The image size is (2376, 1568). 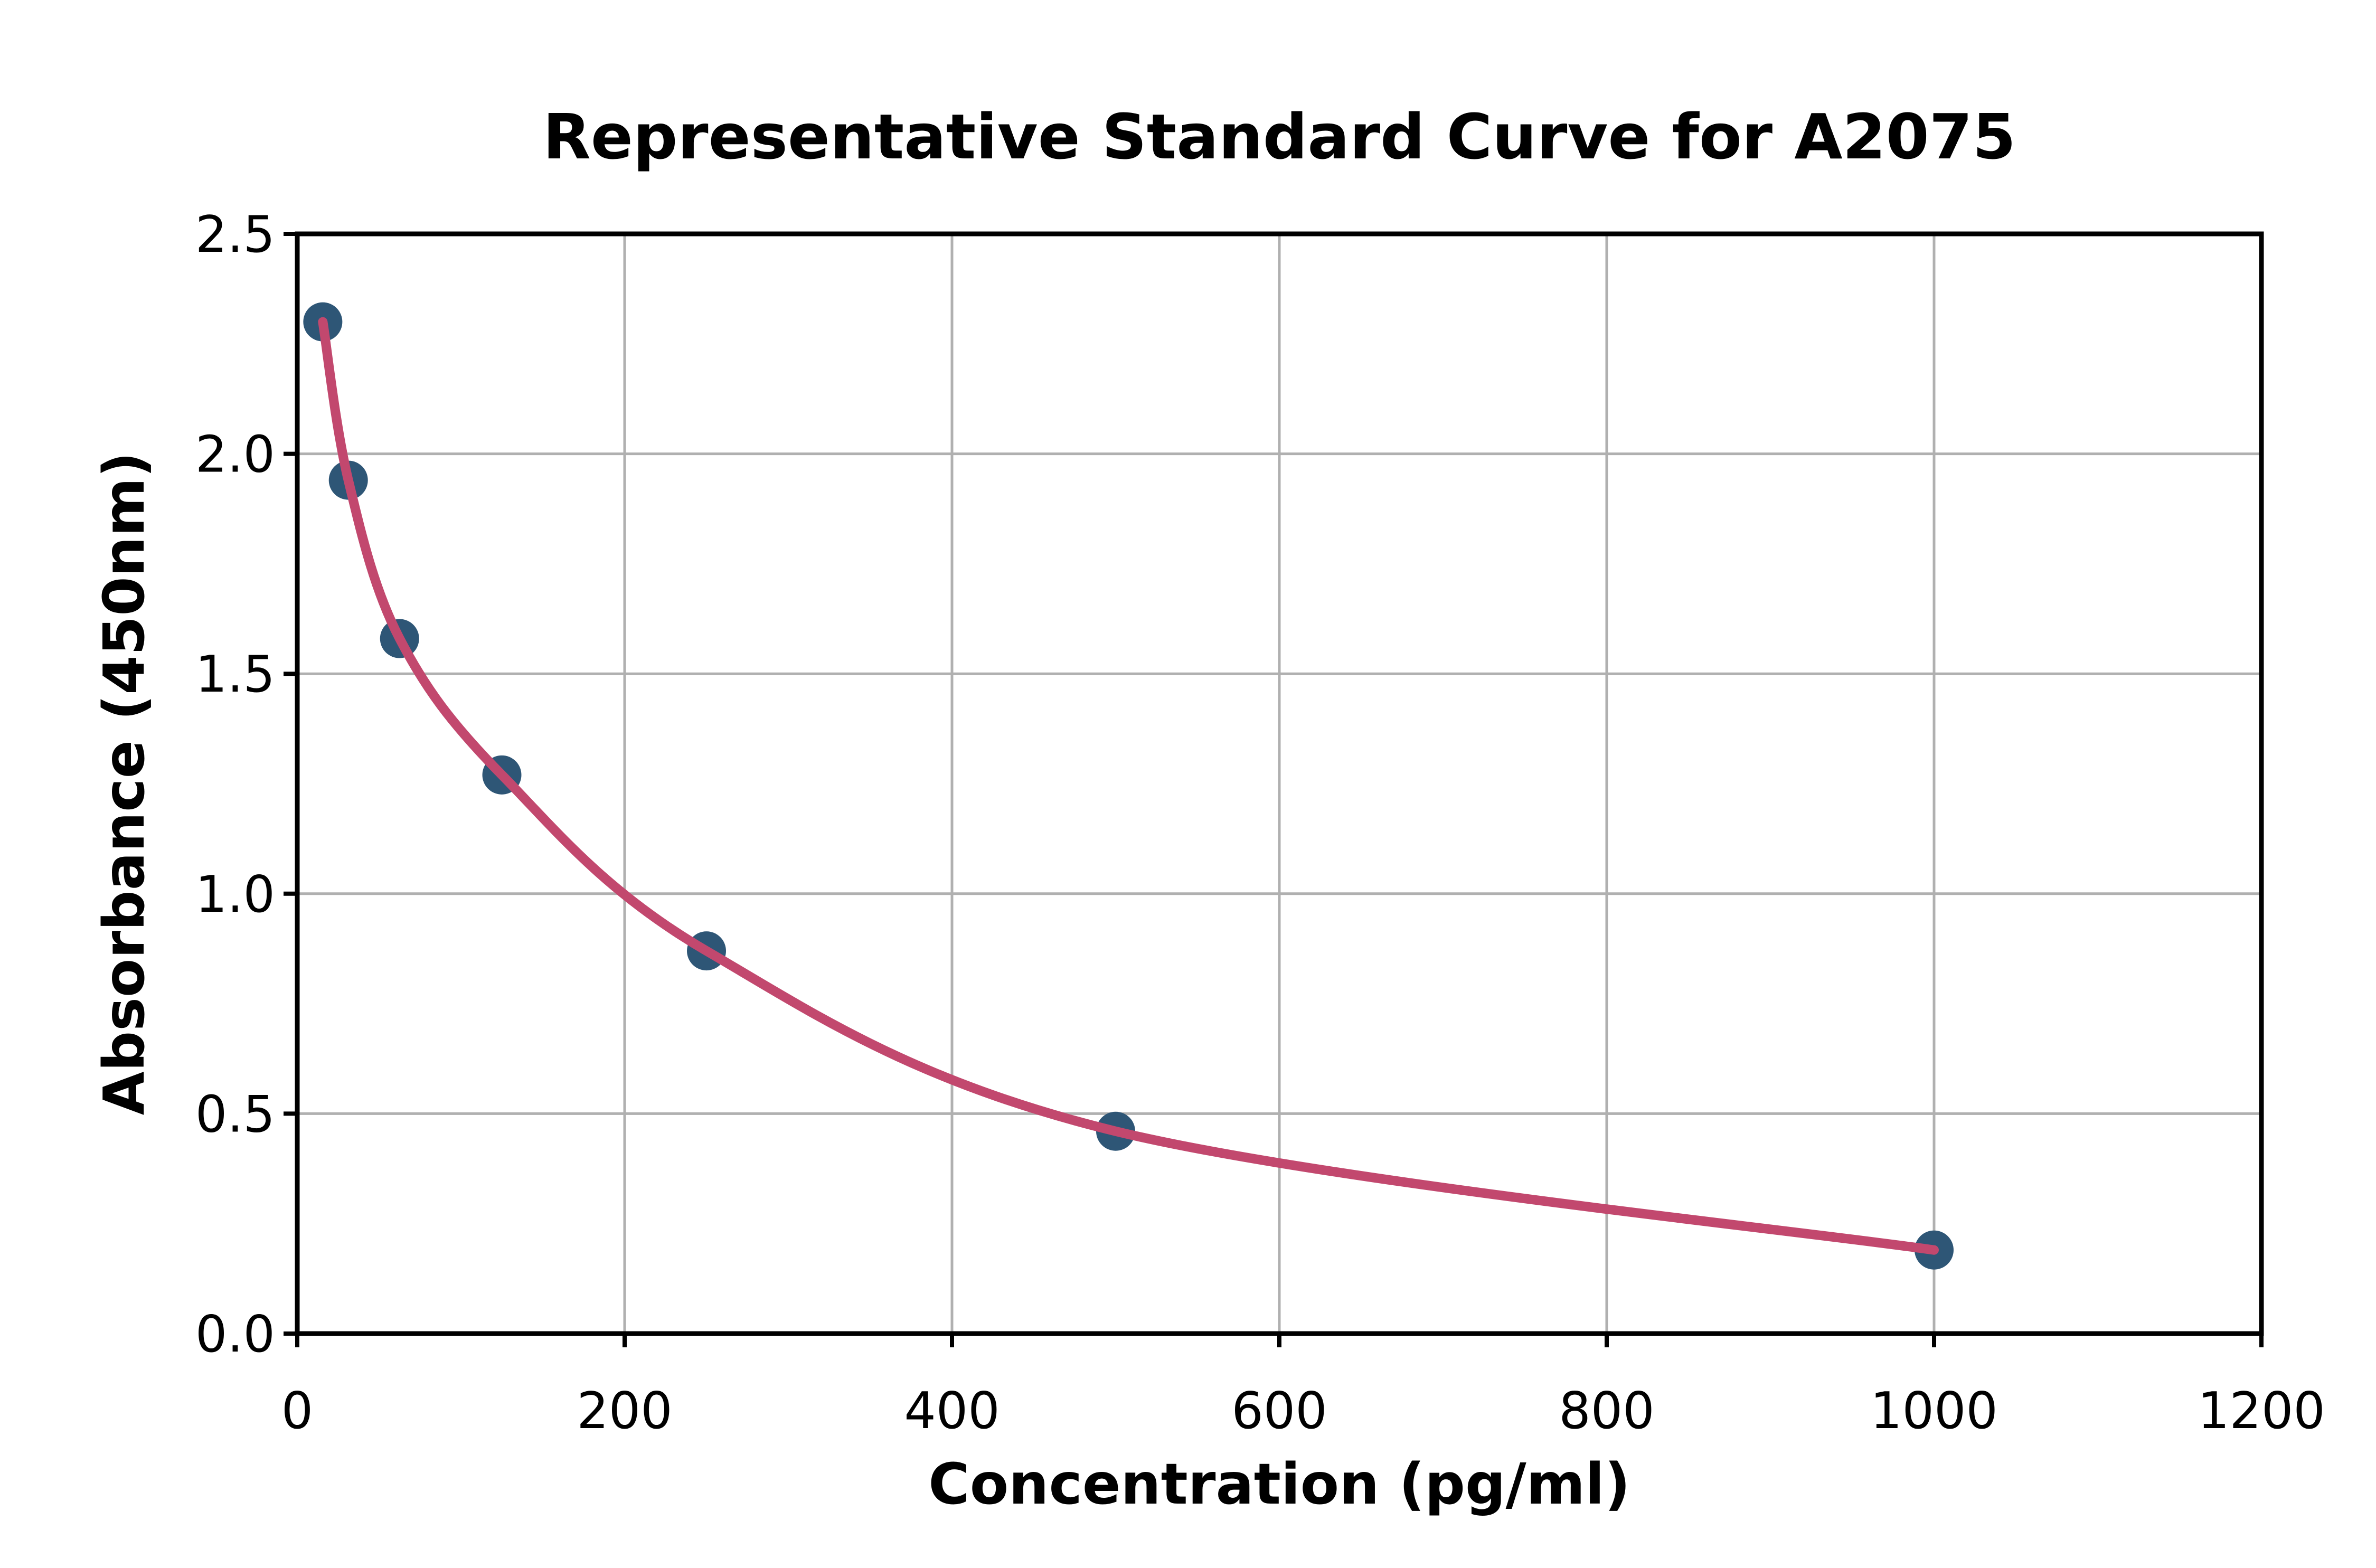 What do you see at coordinates (235, 675) in the screenshot?
I see `y-tick-label: 1.5` at bounding box center [235, 675].